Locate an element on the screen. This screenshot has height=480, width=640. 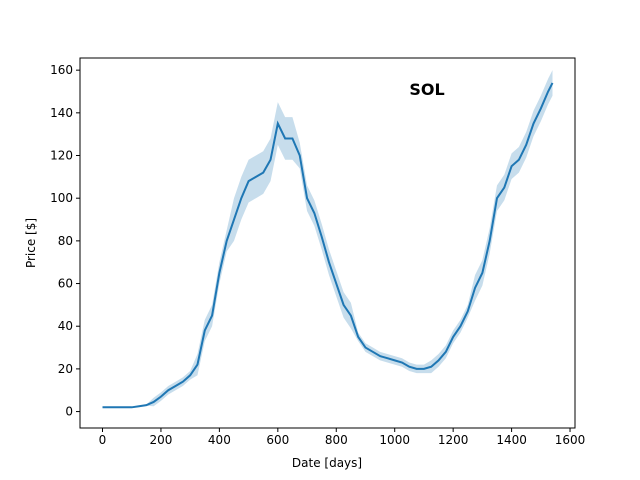
x-tick-label: 200 is located at coordinates (160, 440).